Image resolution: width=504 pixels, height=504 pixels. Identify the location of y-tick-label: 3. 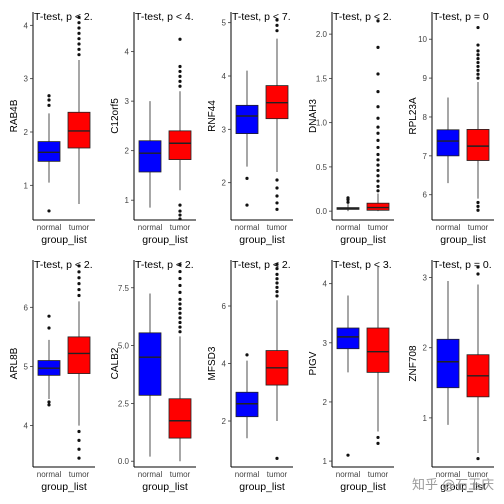
(26, 79).